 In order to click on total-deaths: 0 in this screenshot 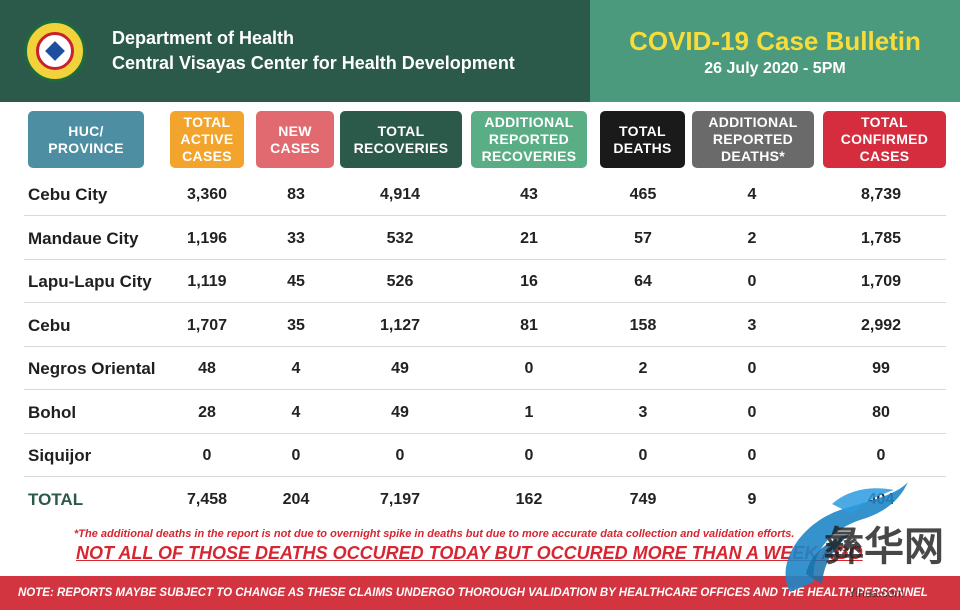, I will do `click(643, 455)`.